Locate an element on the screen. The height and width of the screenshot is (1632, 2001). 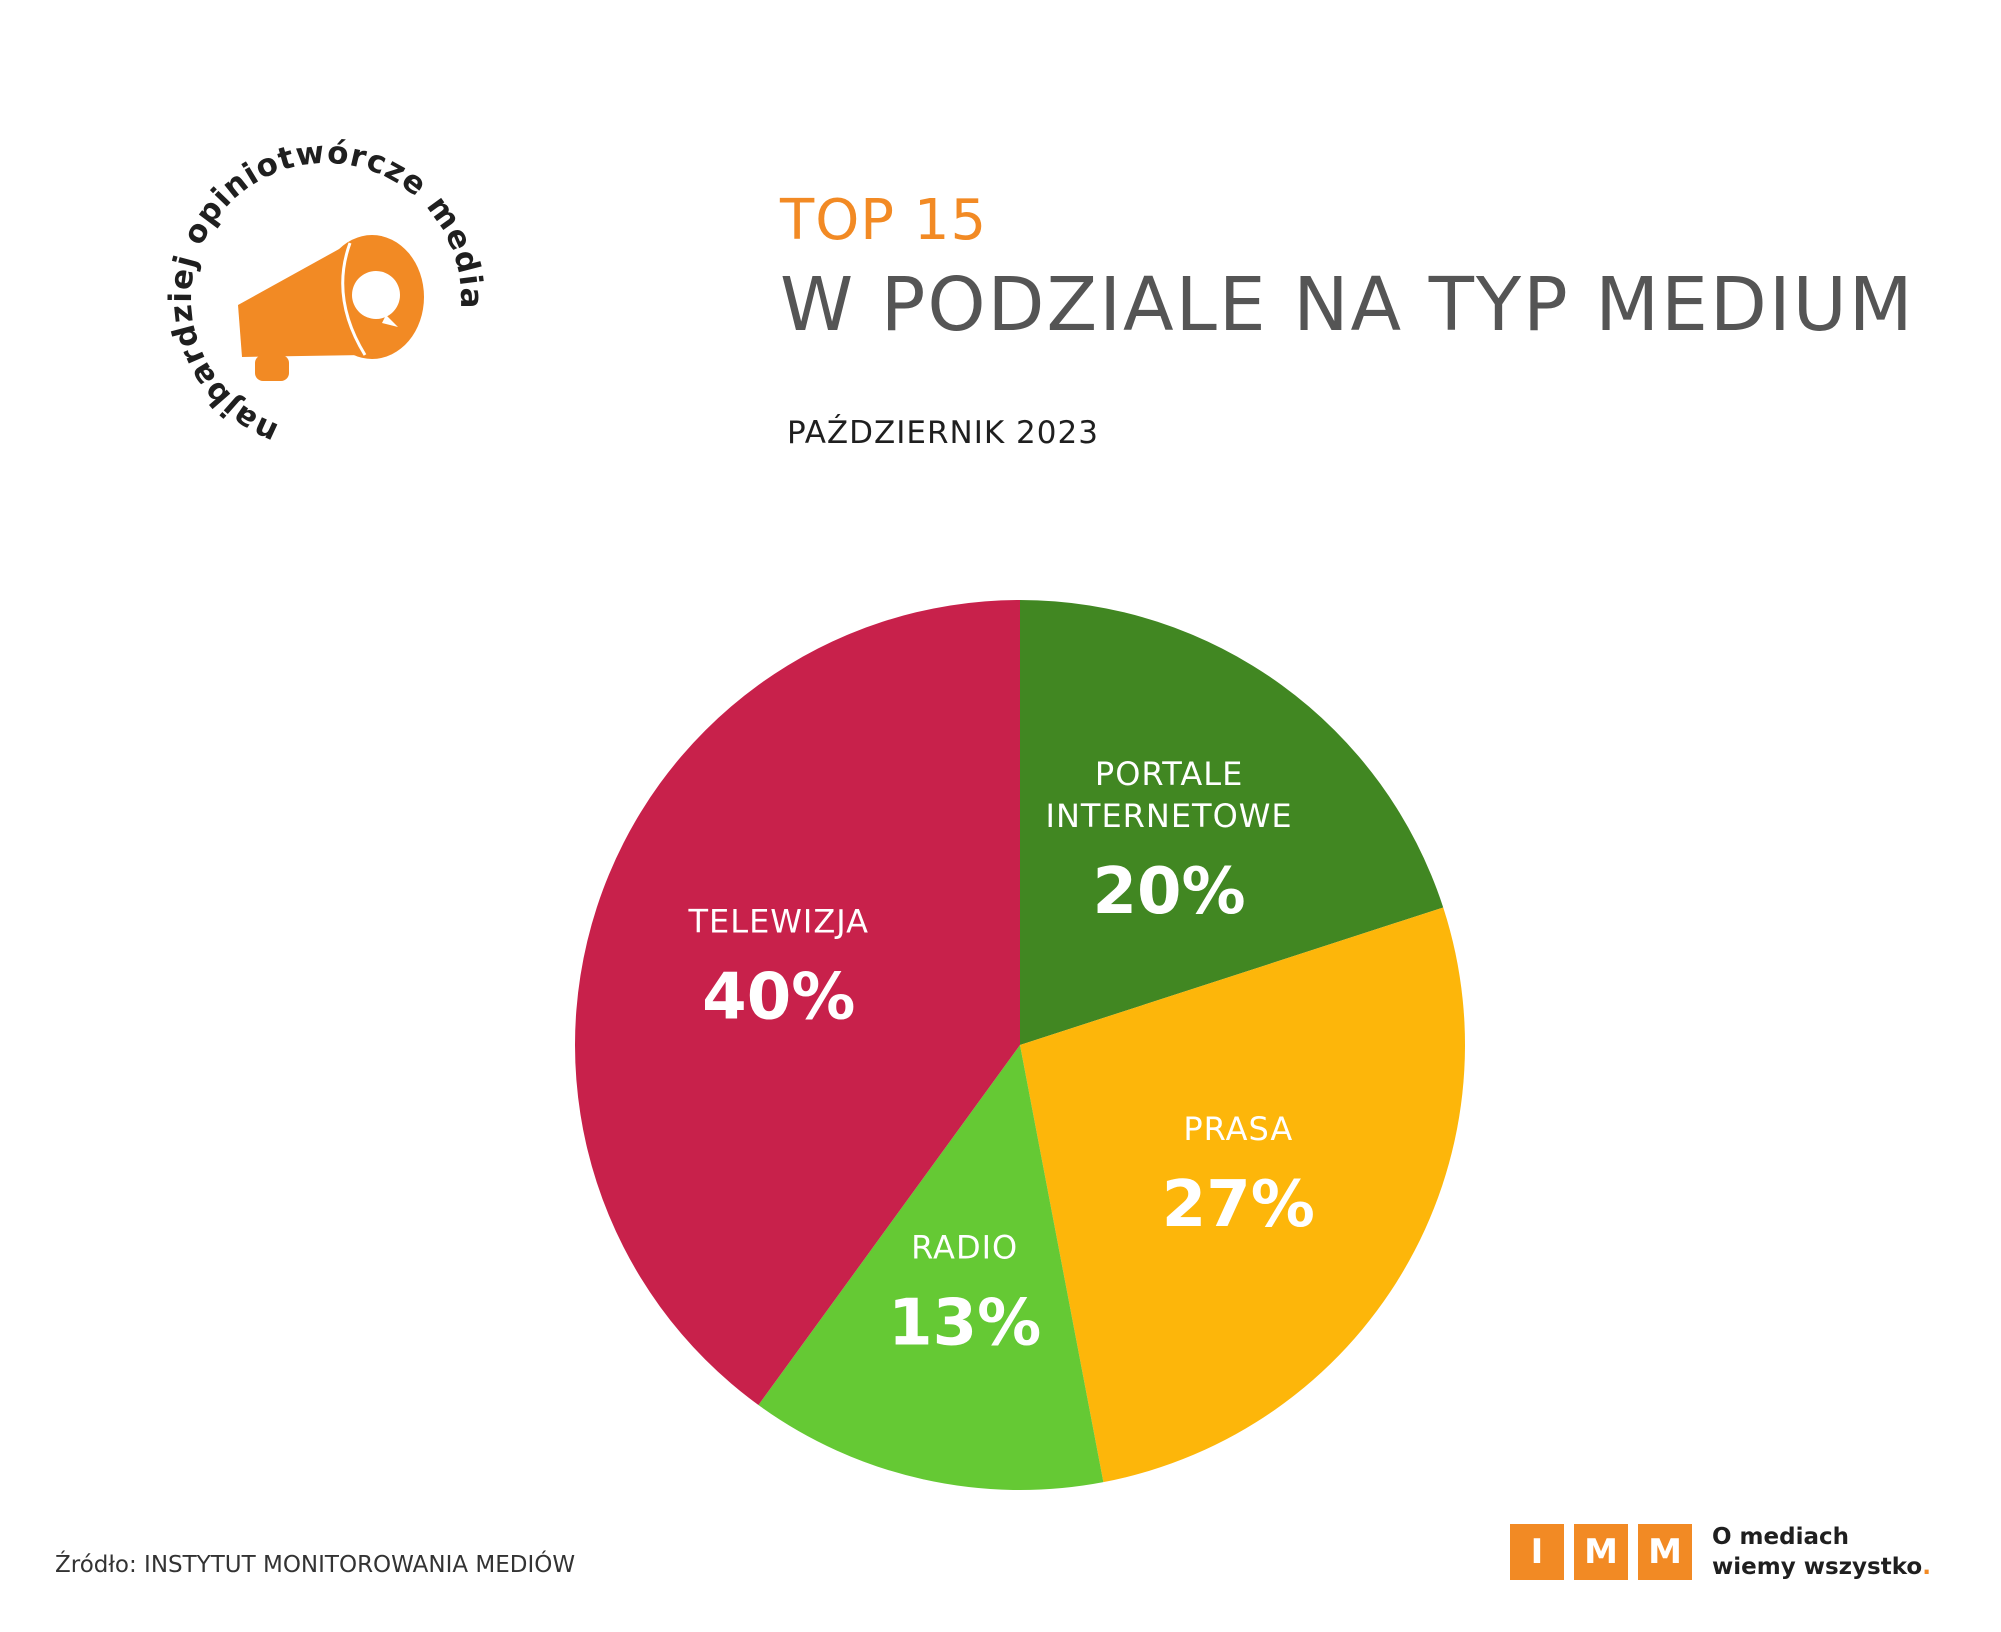
page-title: W PODZIALE NA TYP MEDIUM is located at coordinates (1347, 305).